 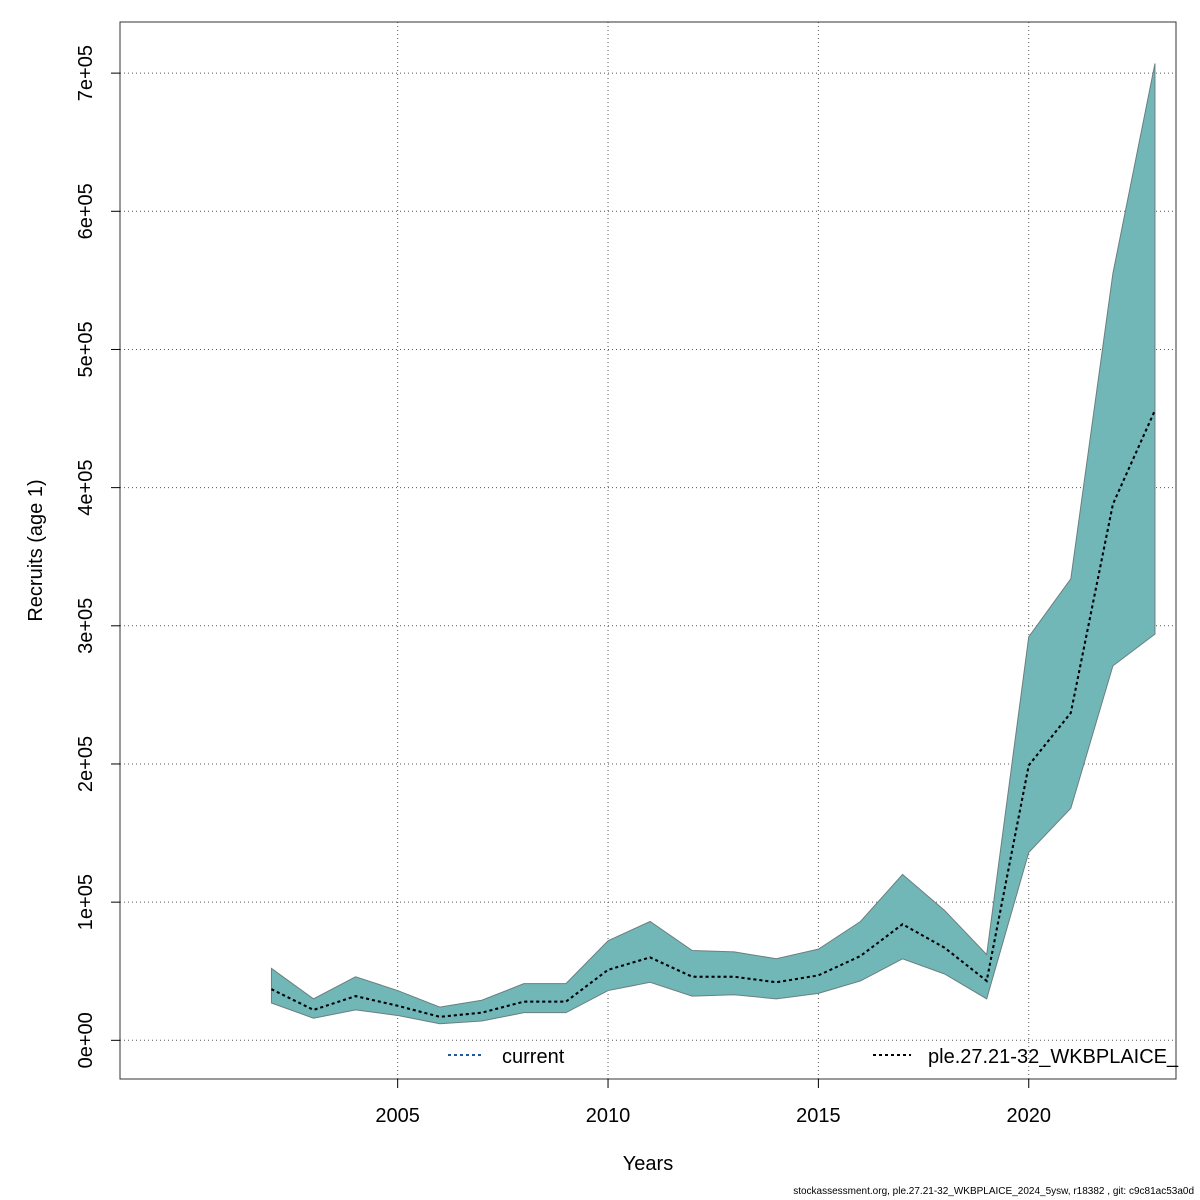 I want to click on x-tick-label-2010: 2010, so click(x=608, y=1116).